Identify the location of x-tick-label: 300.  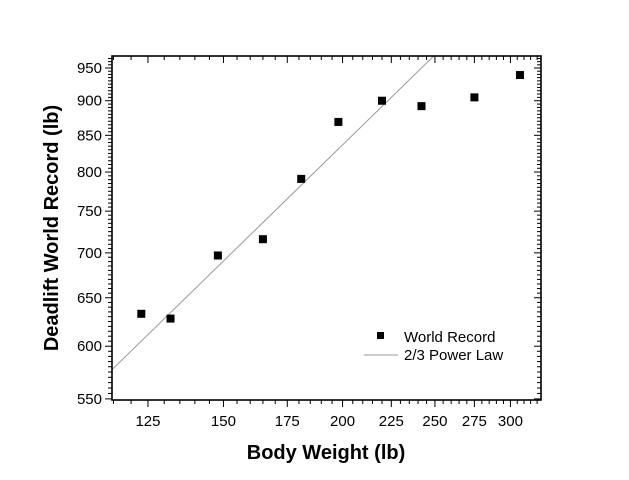
(510, 421).